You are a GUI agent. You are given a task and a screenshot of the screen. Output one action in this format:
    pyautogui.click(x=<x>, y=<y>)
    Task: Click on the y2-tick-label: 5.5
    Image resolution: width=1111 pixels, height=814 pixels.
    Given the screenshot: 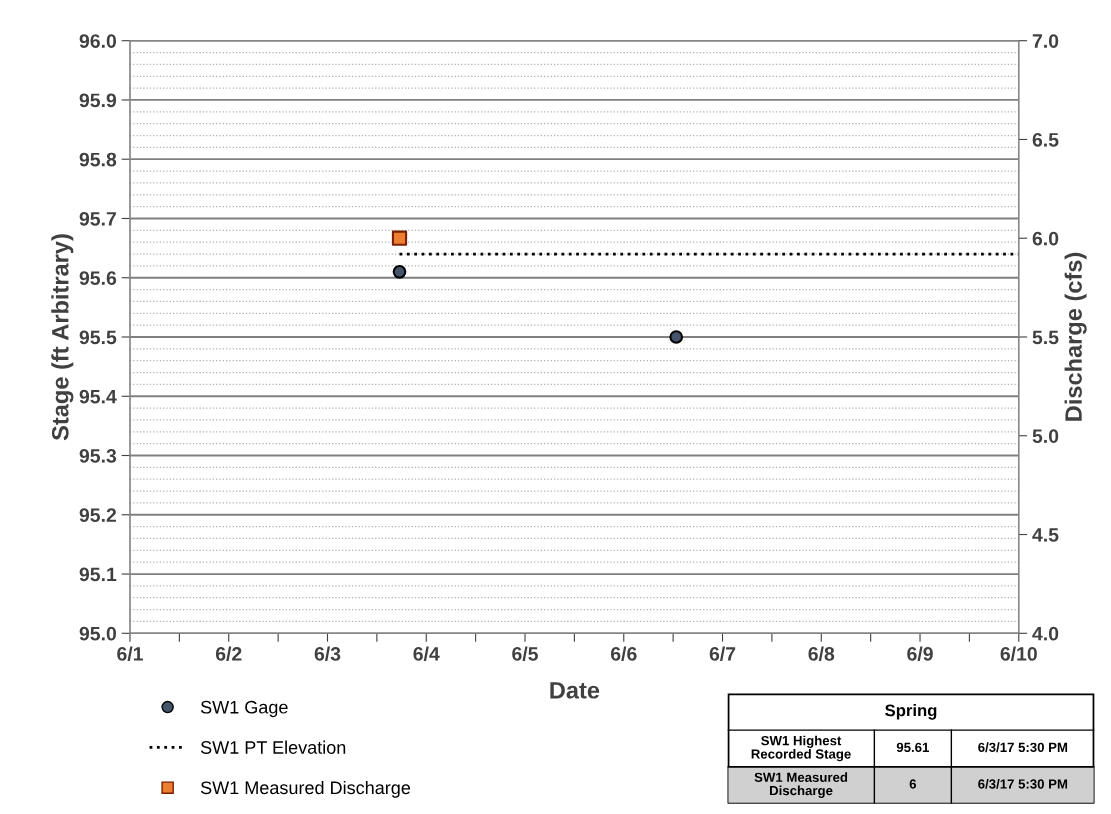 What is the action you would take?
    pyautogui.click(x=1045, y=337)
    